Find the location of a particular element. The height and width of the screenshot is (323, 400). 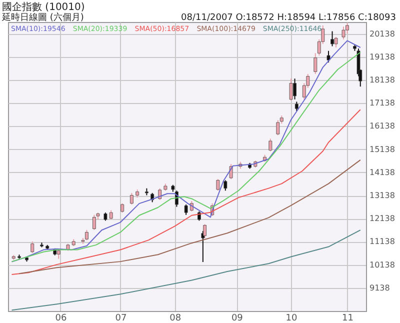

chart-subtitle: 延時日線圖 (六個月) is located at coordinates (42, 17).